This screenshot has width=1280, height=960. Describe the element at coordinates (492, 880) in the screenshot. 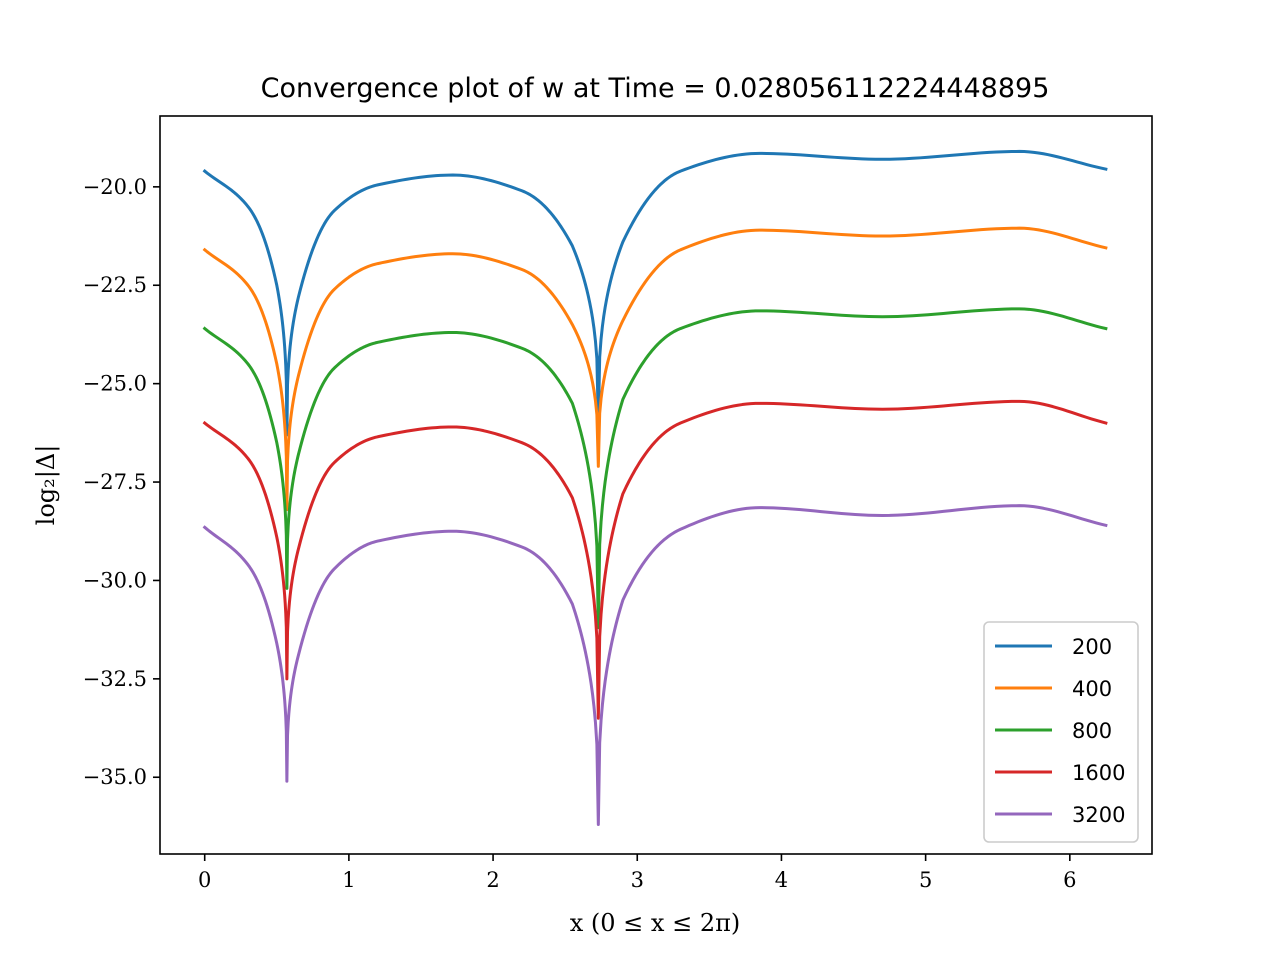

I see `x-tick-label: 2` at that location.